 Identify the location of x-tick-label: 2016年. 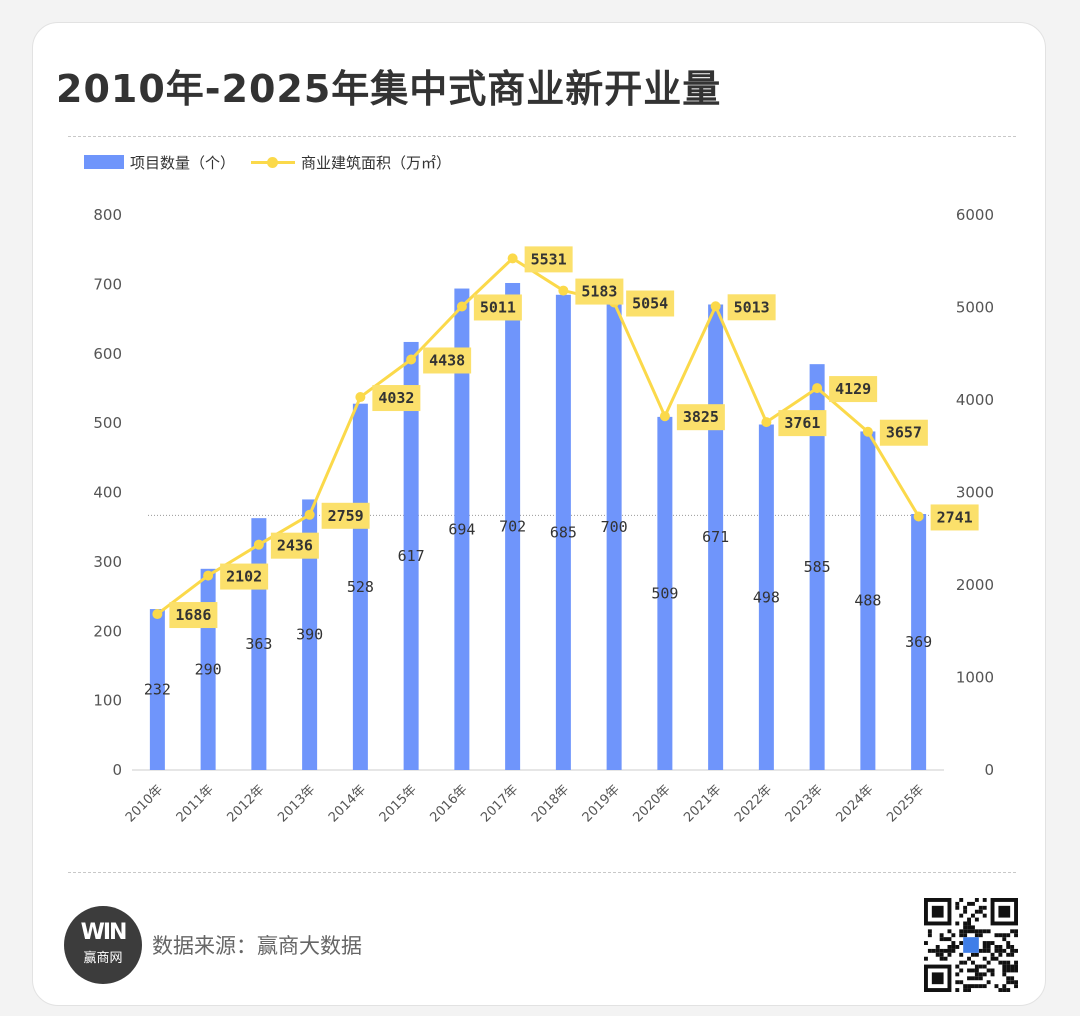
(449, 803).